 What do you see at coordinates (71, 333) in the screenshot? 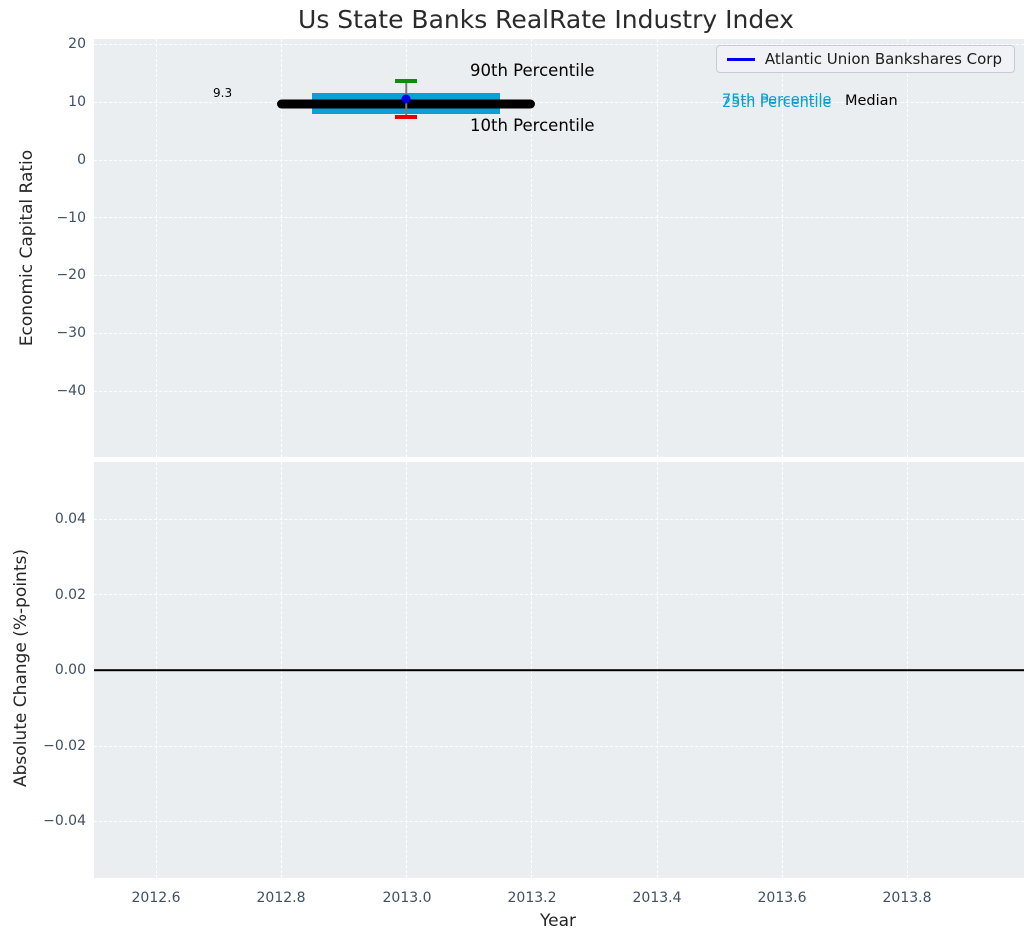
I see `ytick-label: −30` at bounding box center [71, 333].